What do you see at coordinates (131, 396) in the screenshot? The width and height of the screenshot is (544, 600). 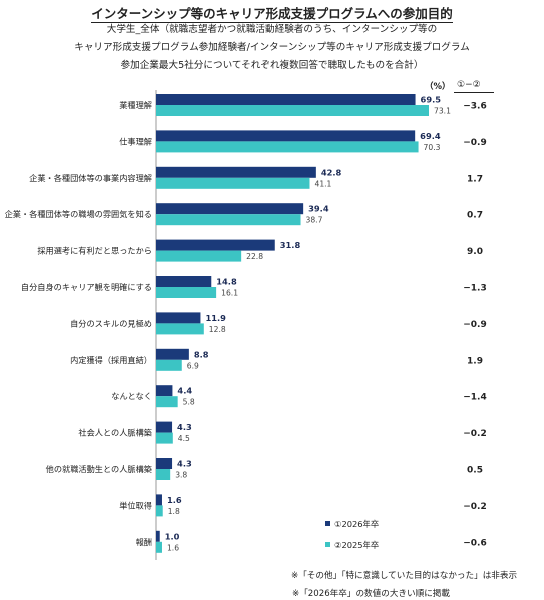 I see `category-label: なんとなく` at bounding box center [131, 396].